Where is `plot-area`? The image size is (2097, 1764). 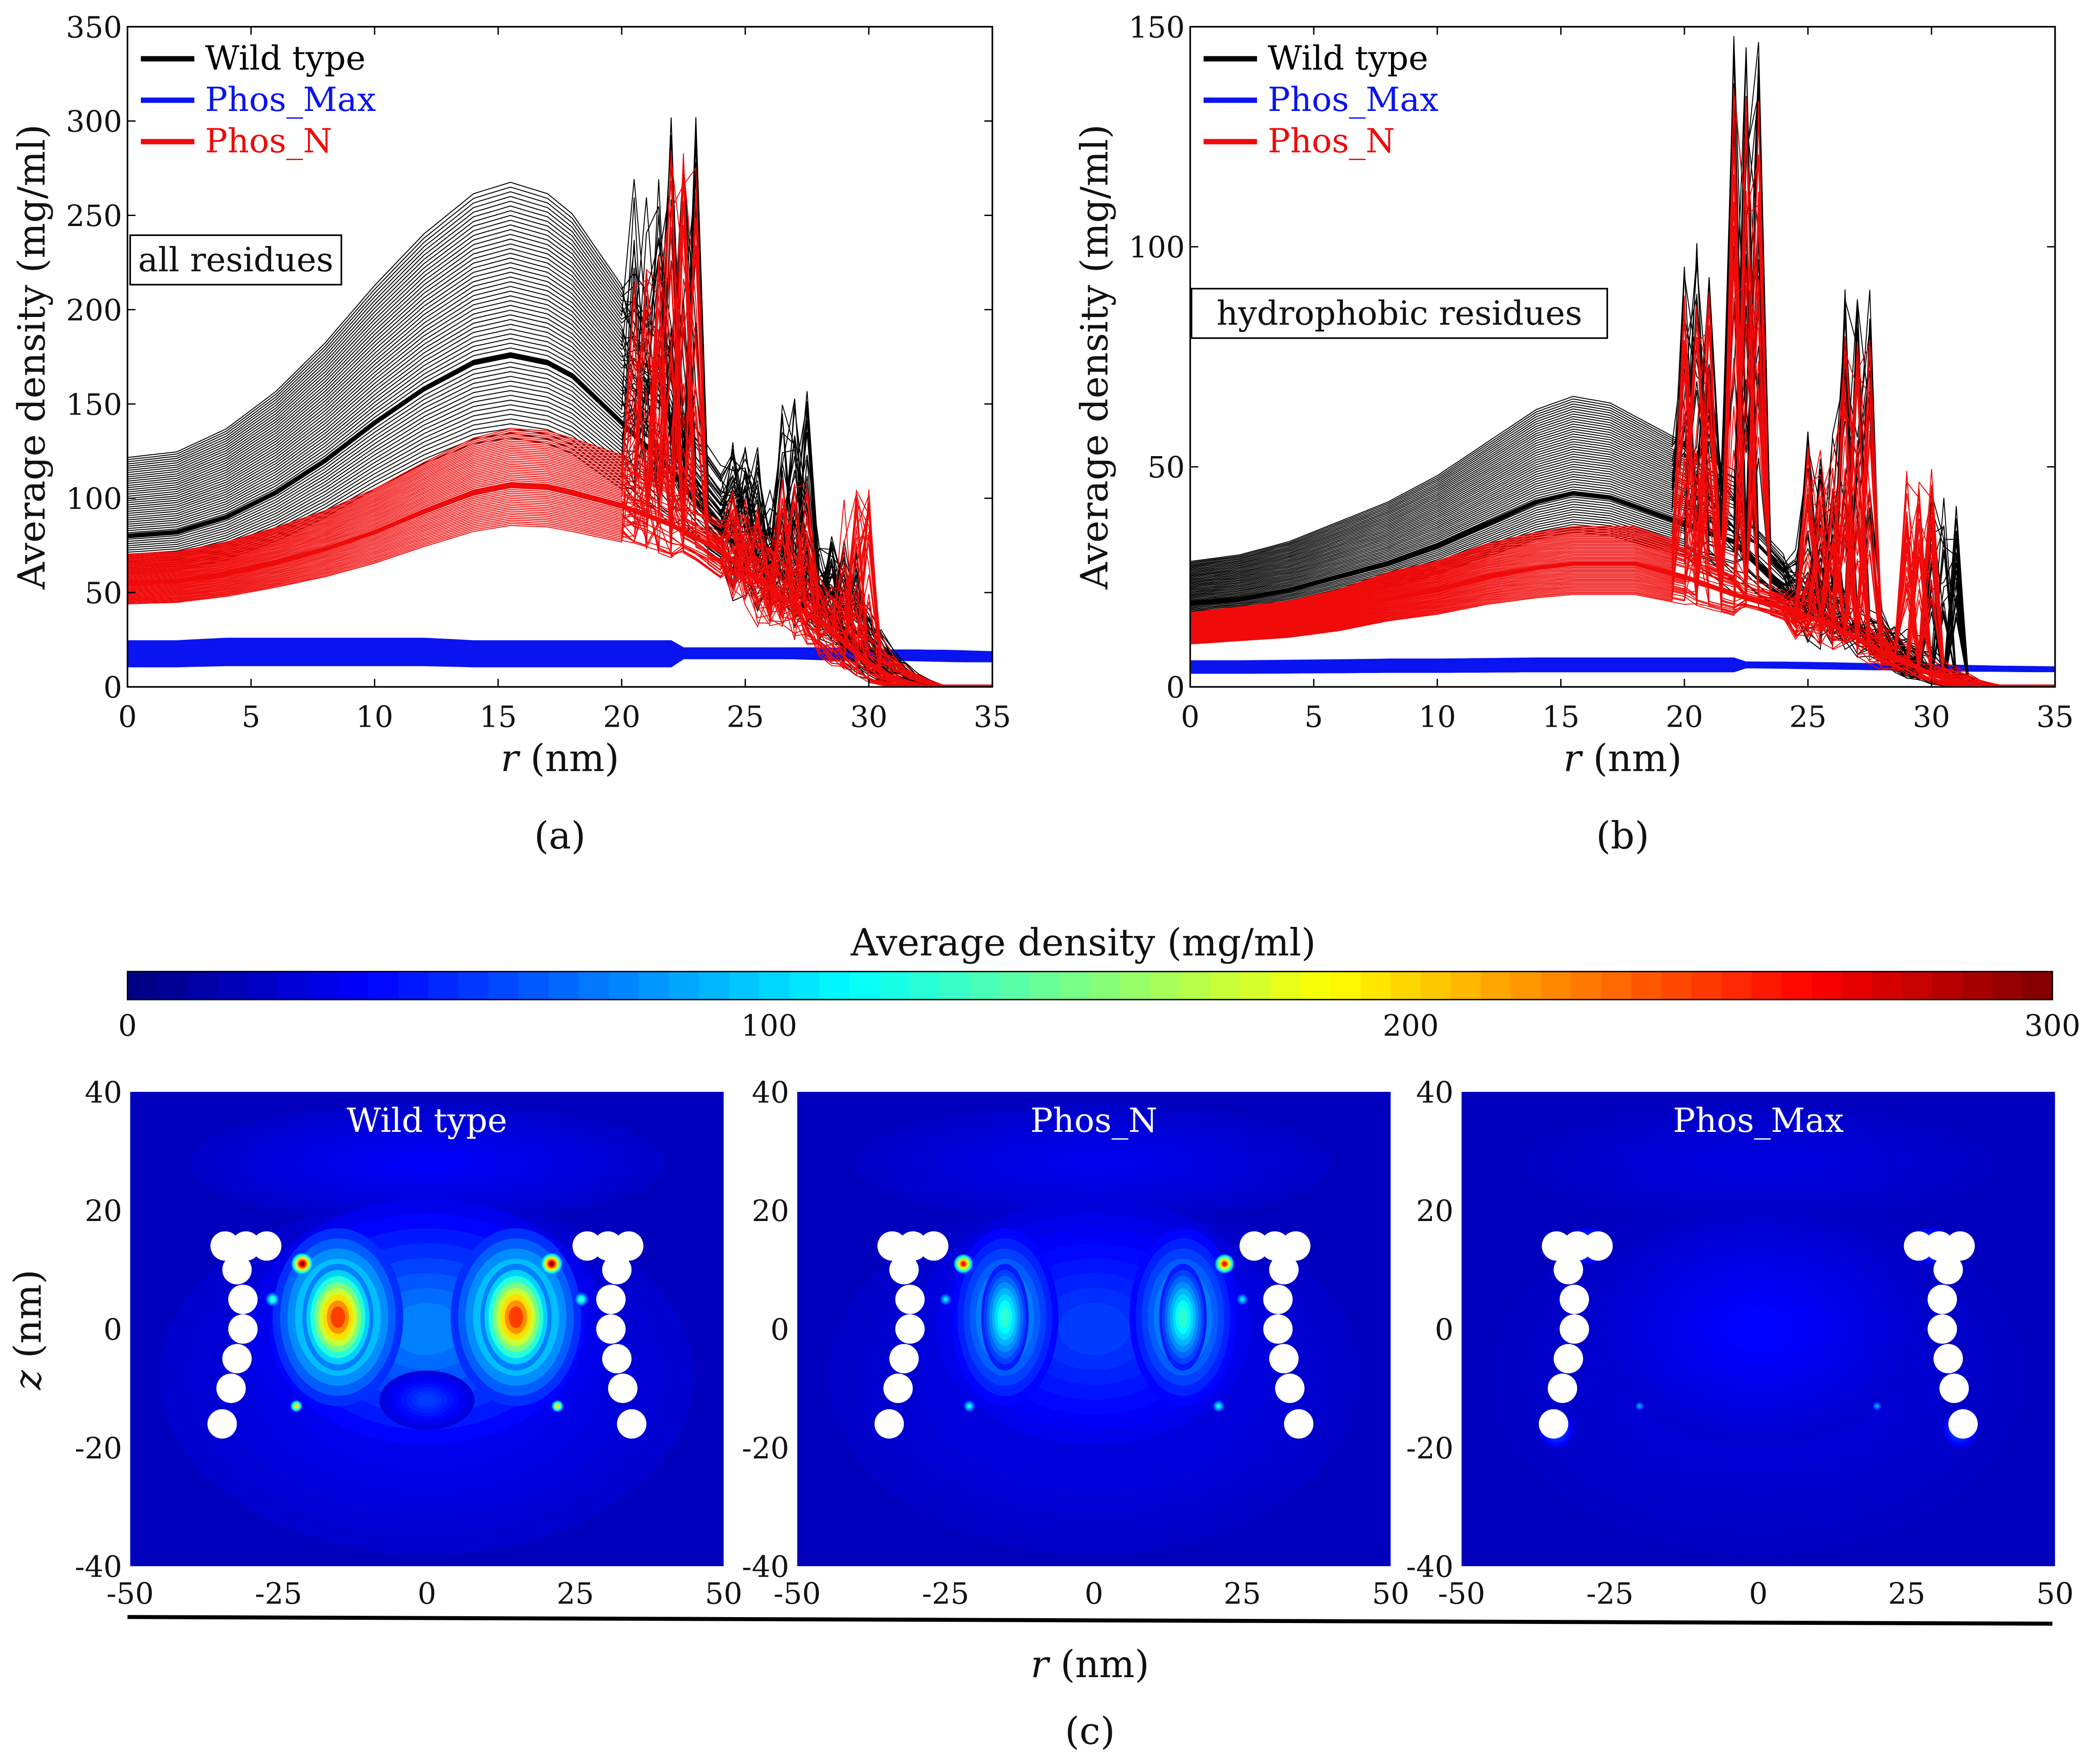
plot-area is located at coordinates (560, 402).